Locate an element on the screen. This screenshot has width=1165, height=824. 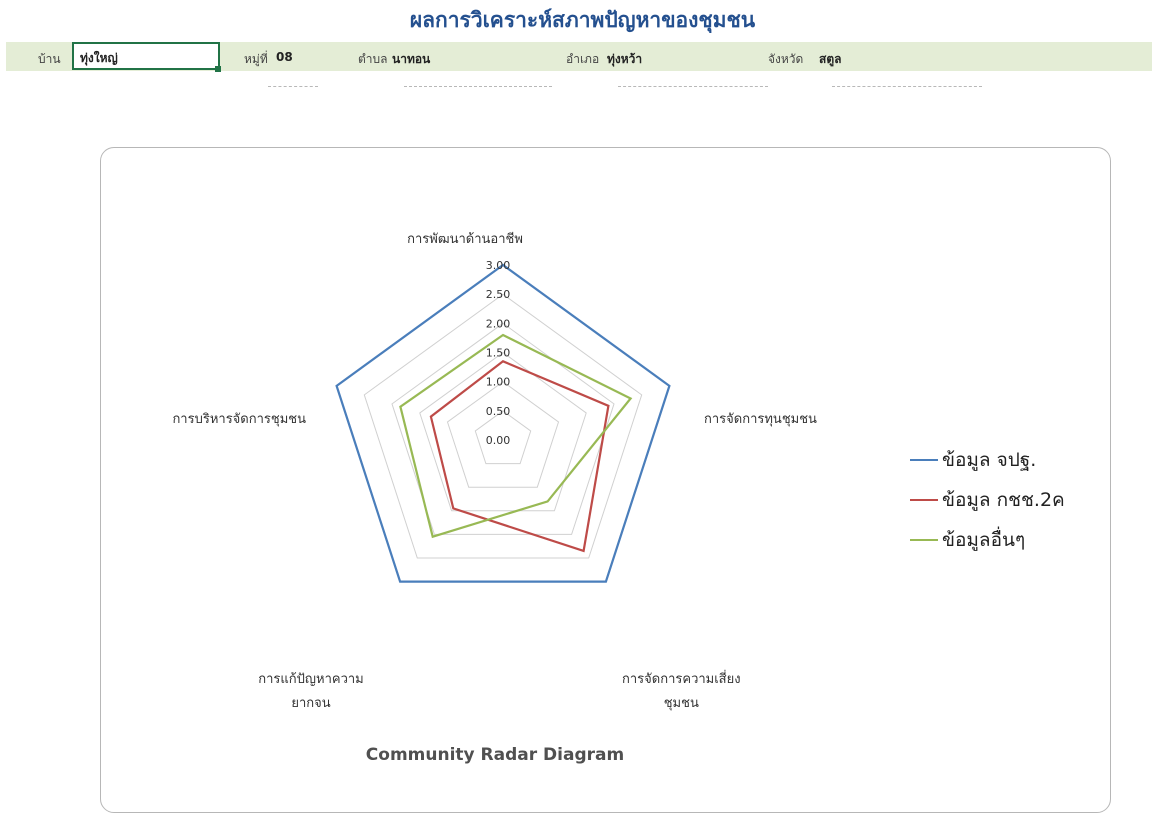
legend-label-2: ข้อมูลอื่นๆ is located at coordinates (984, 540).